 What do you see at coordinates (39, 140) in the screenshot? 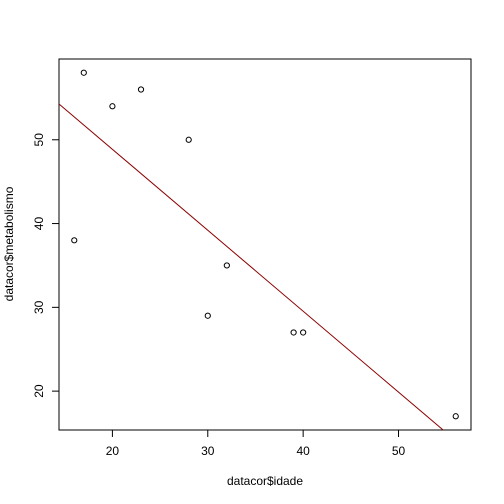
I see `y-tick-label: 50` at bounding box center [39, 140].